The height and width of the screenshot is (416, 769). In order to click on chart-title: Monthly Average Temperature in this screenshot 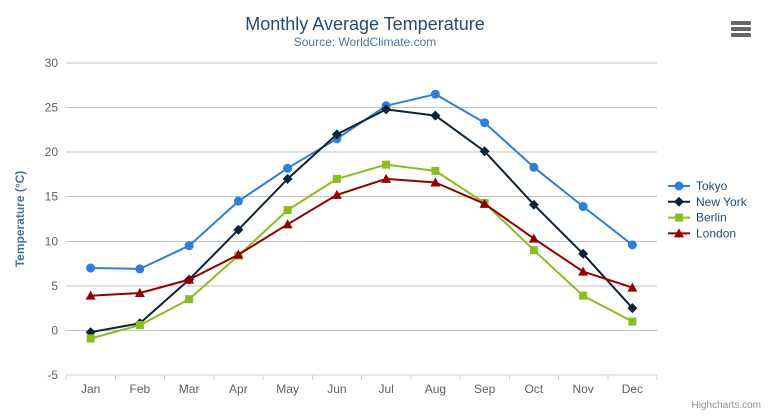, I will do `click(364, 24)`.